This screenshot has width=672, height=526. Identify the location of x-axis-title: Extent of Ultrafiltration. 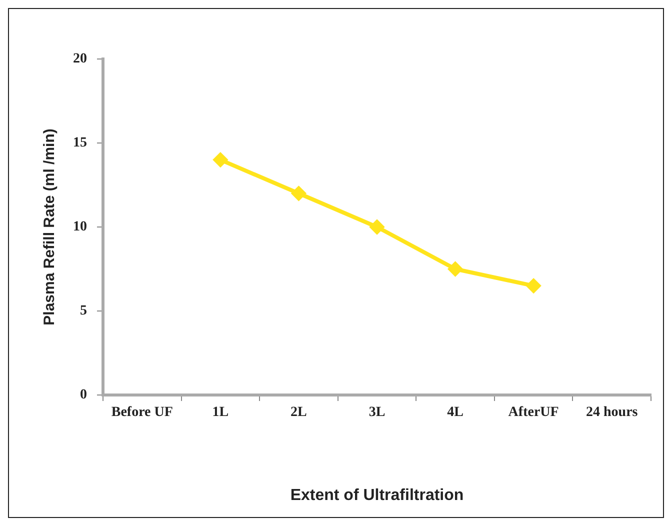
(377, 495).